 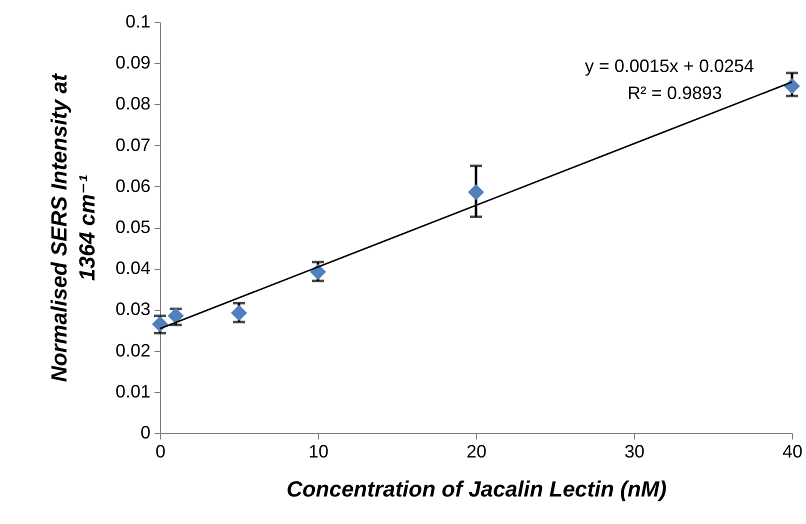 I want to click on x-tick-label: 30, so click(x=634, y=452).